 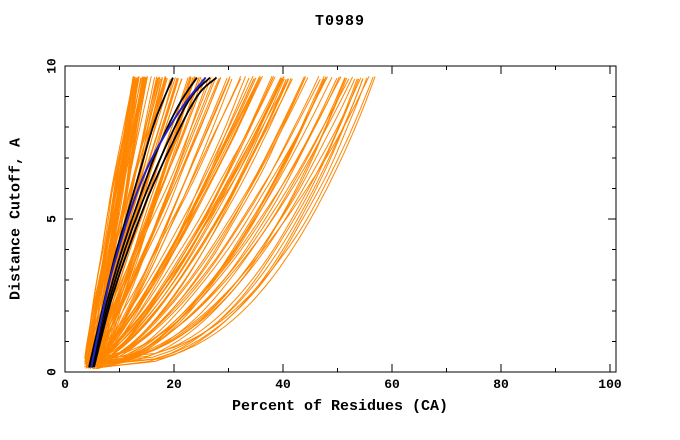 I want to click on x-tick-label: 40, so click(x=283, y=384).